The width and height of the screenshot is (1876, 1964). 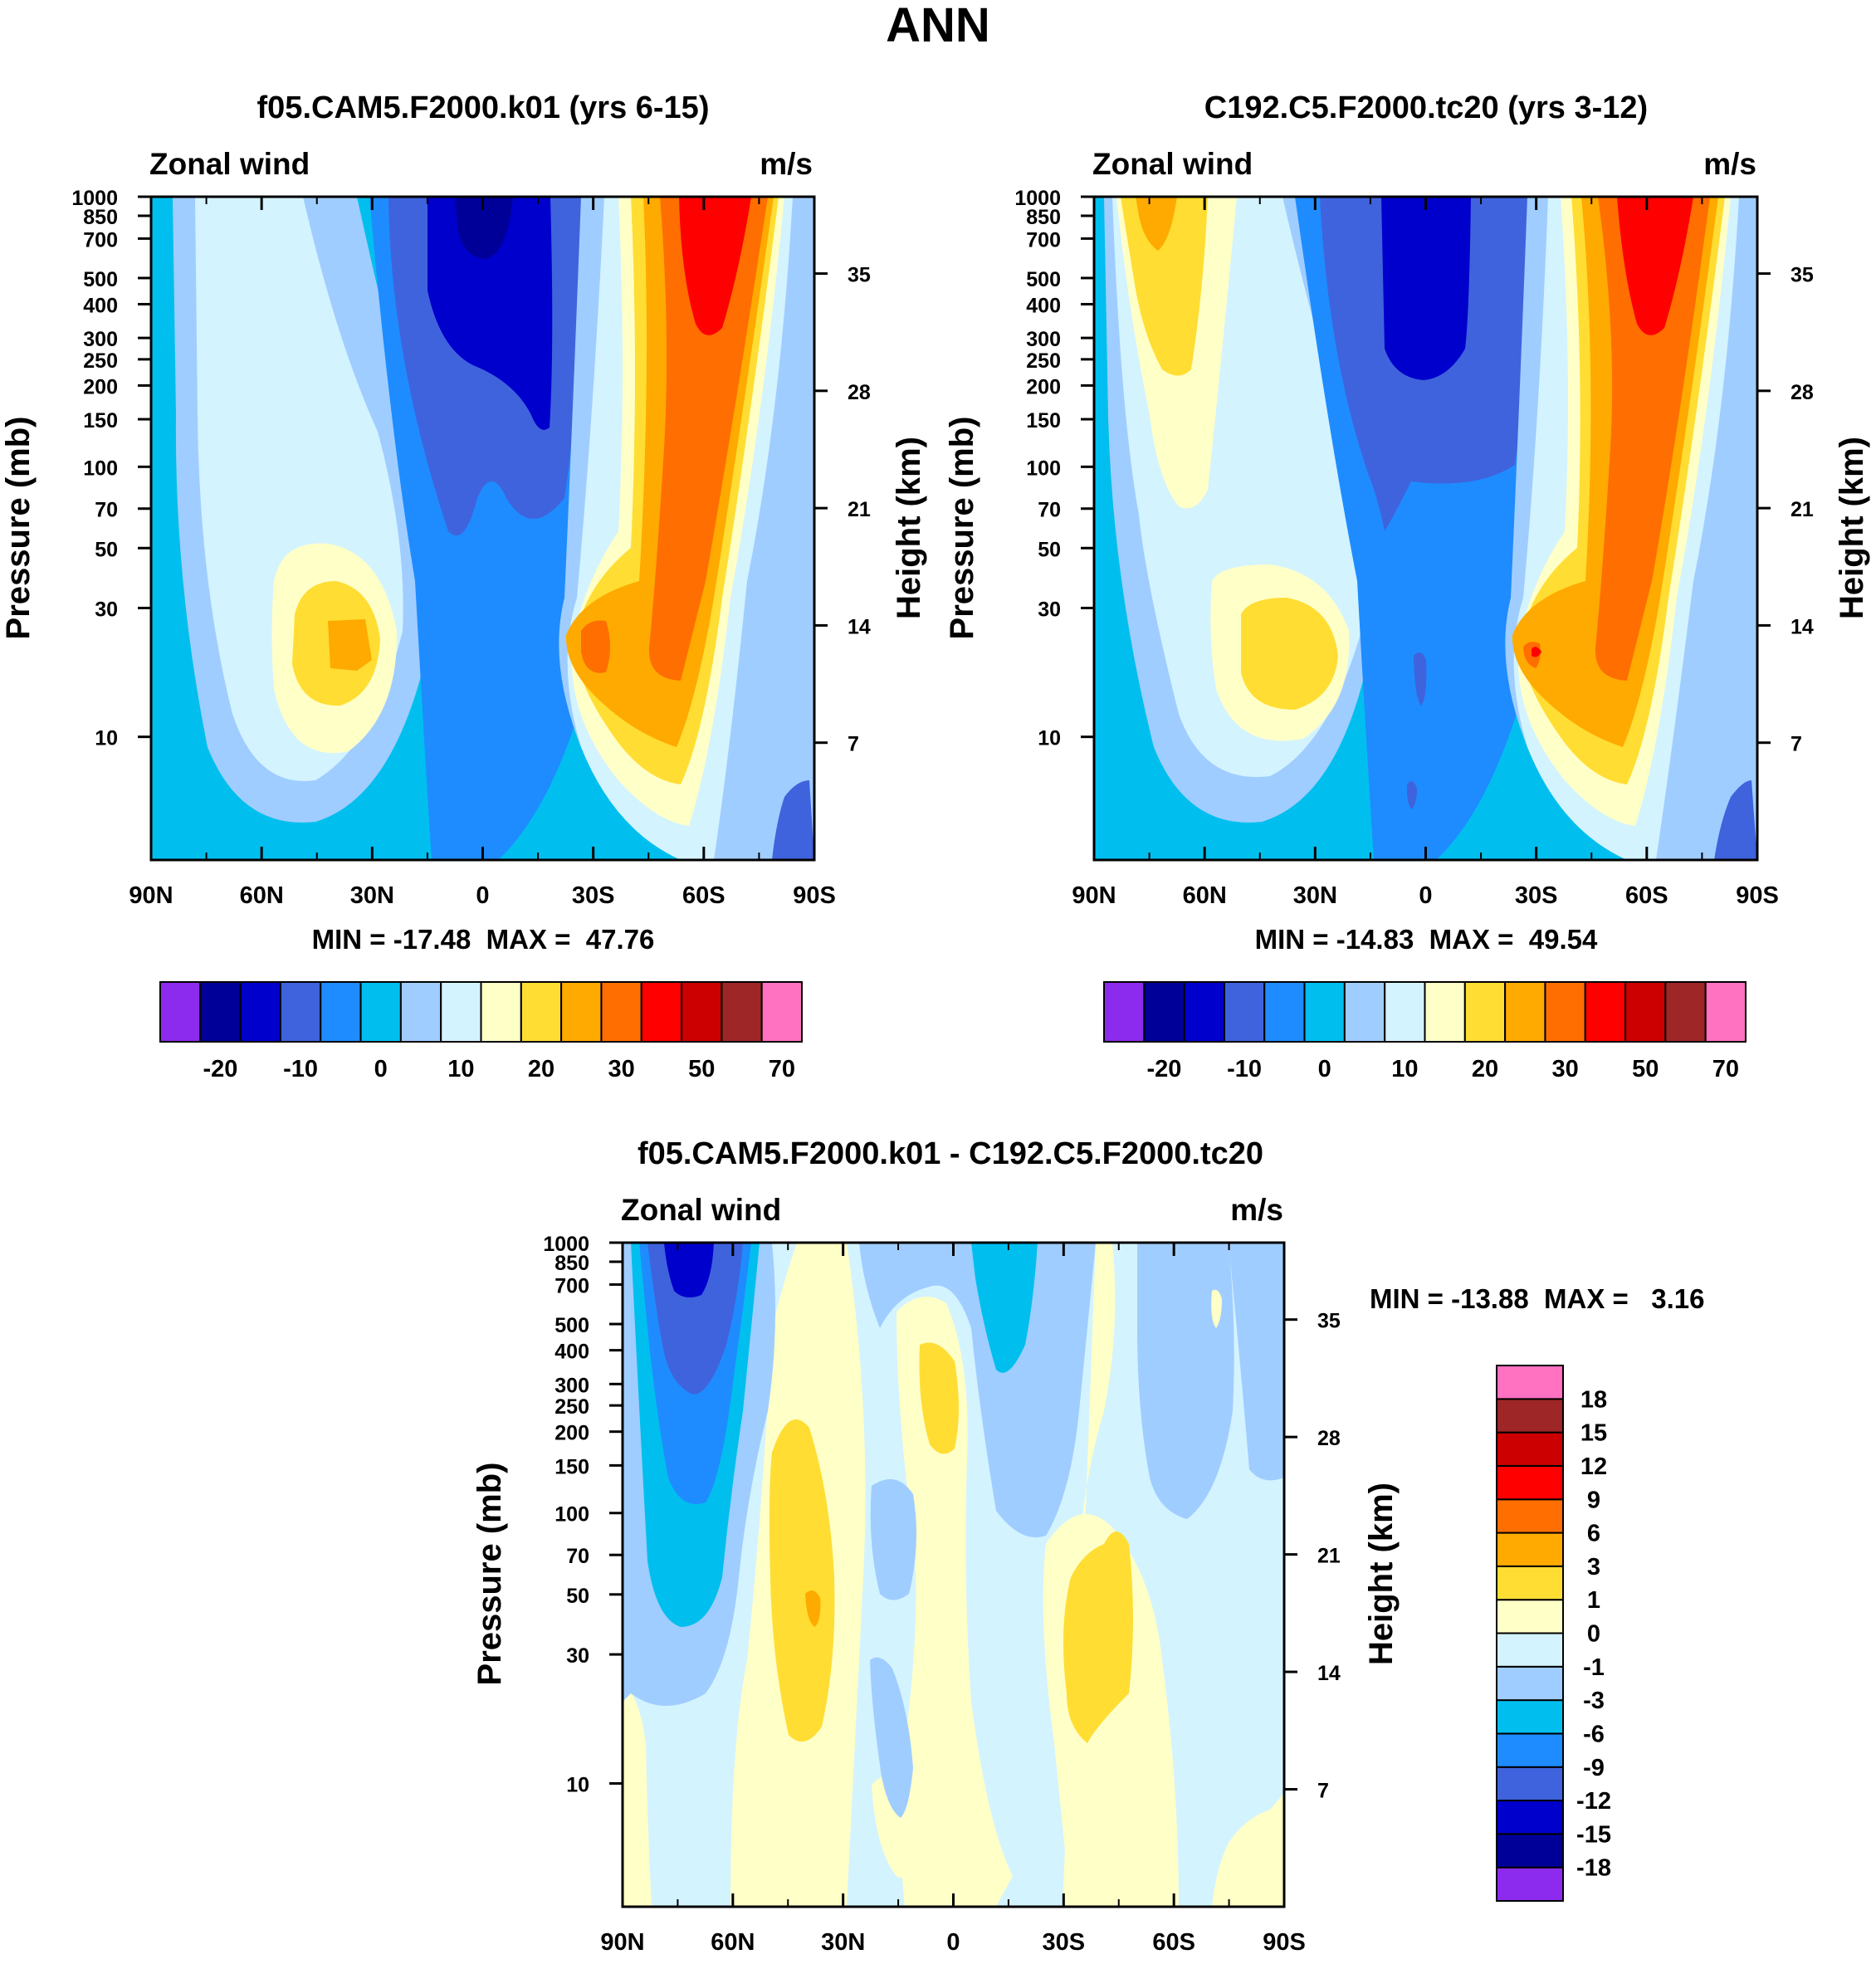 I want to click on x-tick-label: 90S, so click(x=1757, y=895).